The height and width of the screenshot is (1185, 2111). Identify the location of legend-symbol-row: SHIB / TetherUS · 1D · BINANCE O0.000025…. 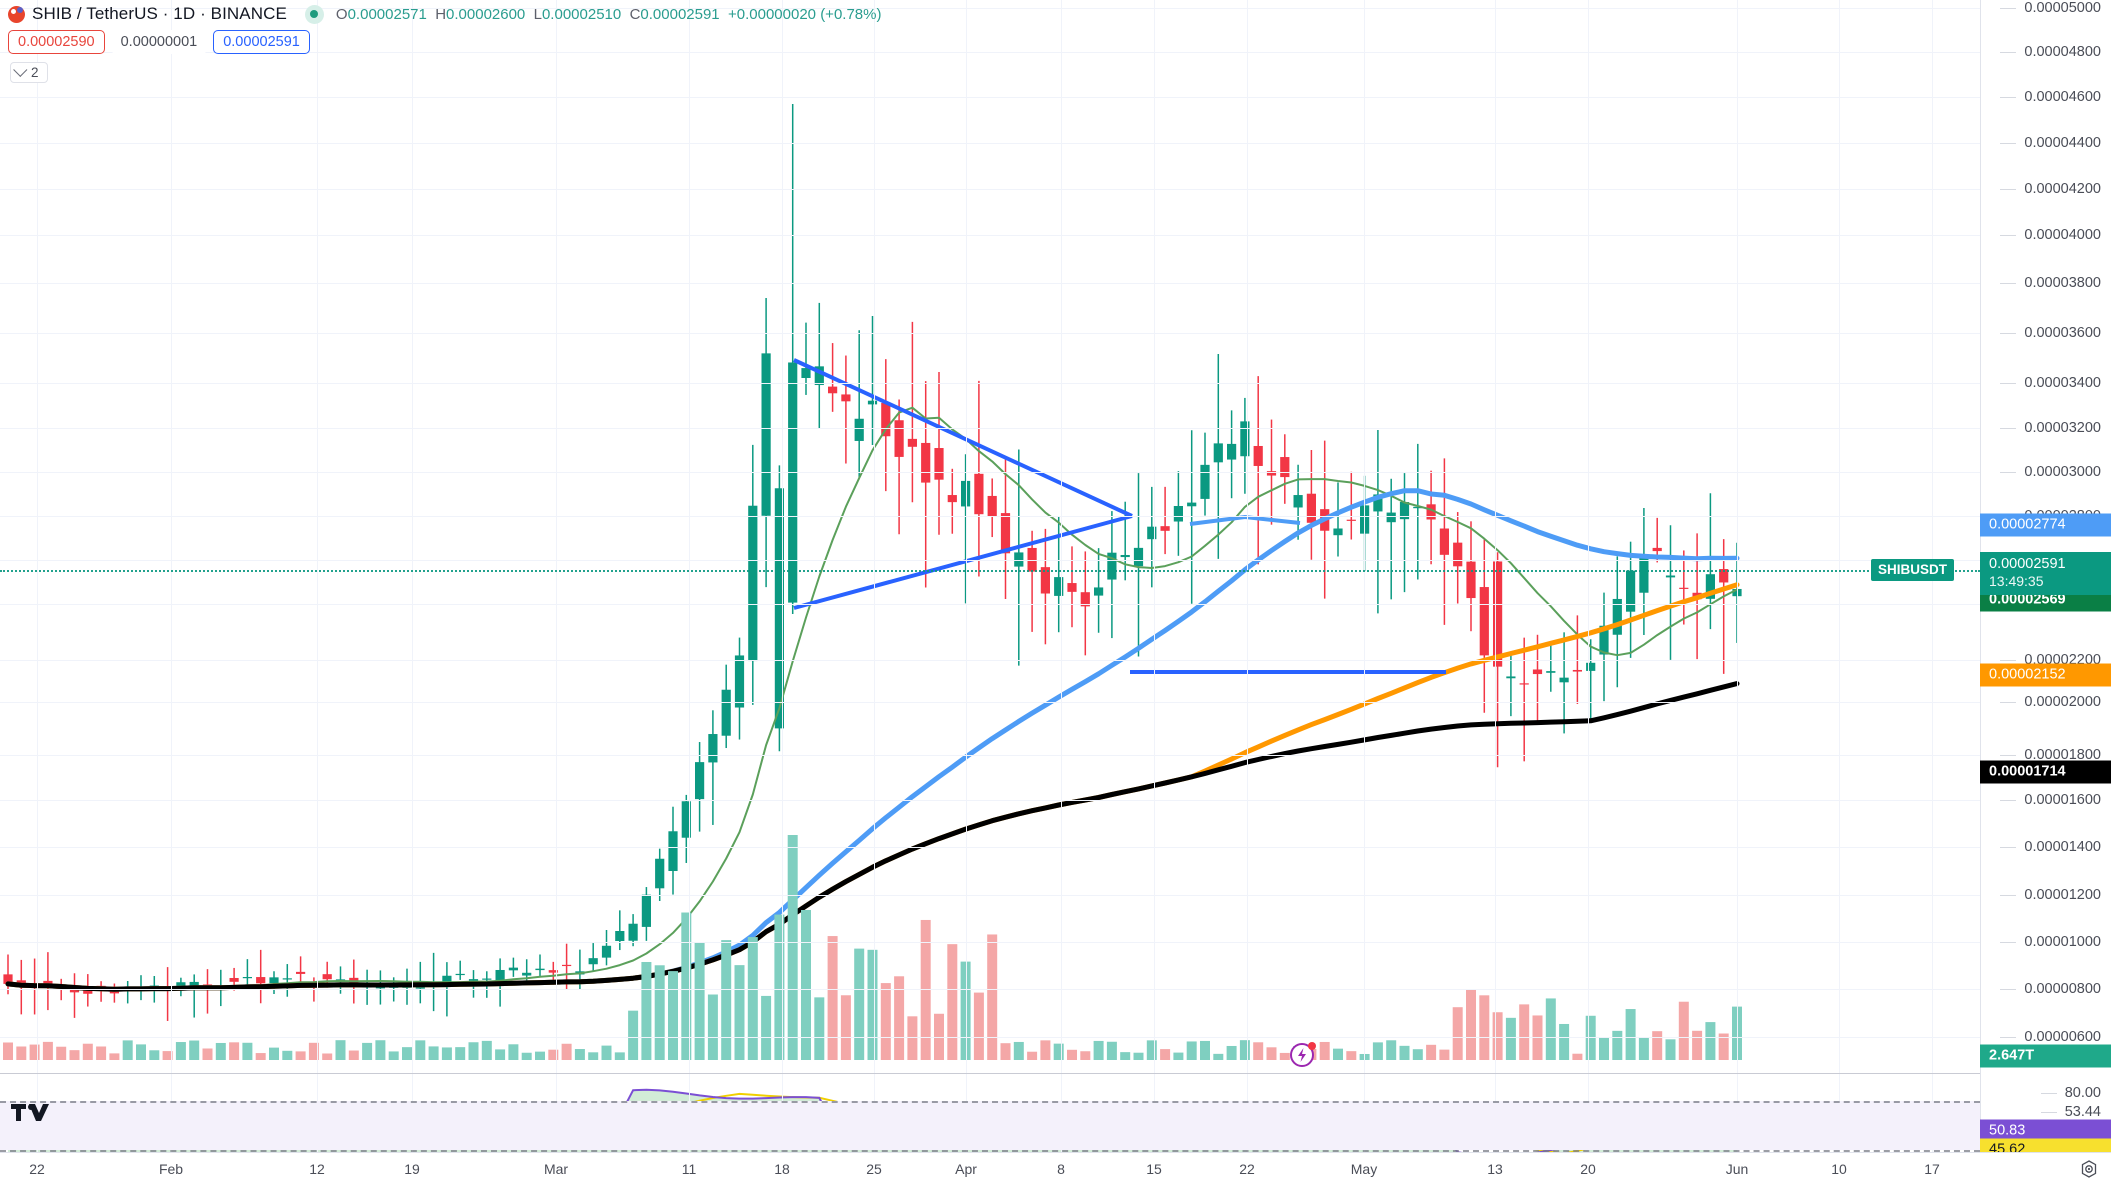
(444, 14).